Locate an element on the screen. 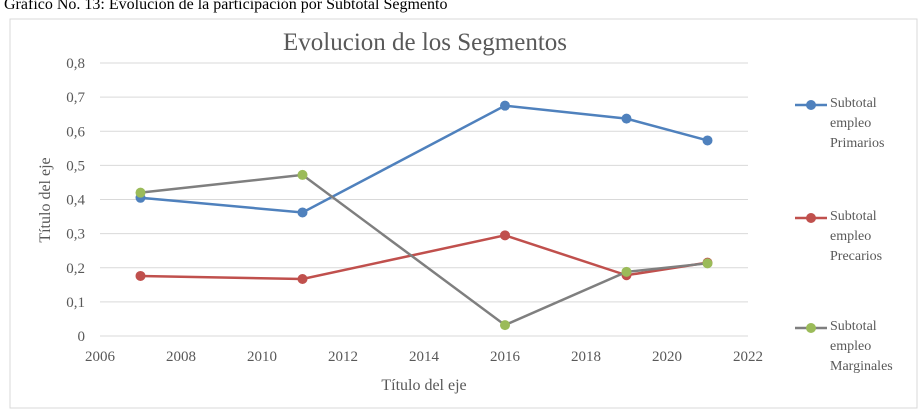  x-tick-label: 2010 is located at coordinates (262, 357).